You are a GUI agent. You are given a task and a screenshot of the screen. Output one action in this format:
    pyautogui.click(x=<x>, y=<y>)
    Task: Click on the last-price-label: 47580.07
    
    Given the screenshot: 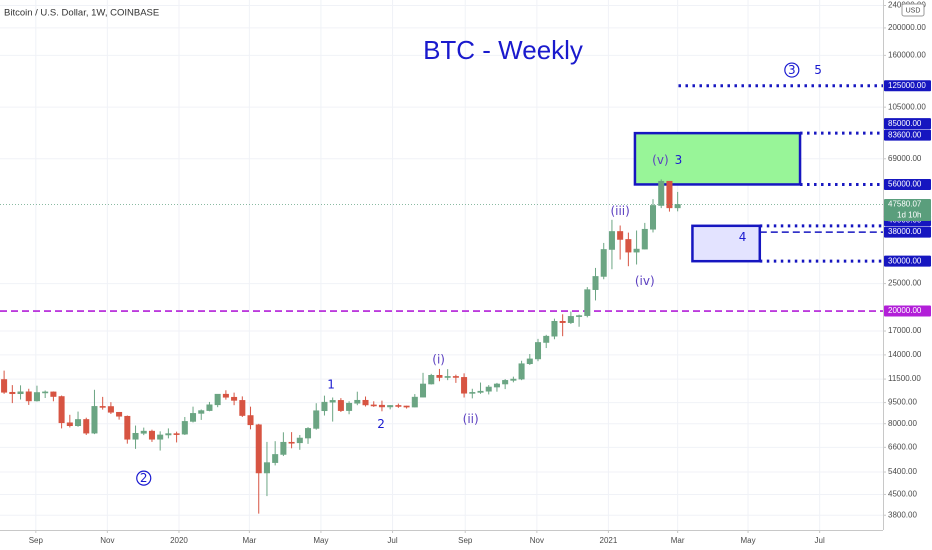 What is the action you would take?
    pyautogui.click(x=905, y=204)
    